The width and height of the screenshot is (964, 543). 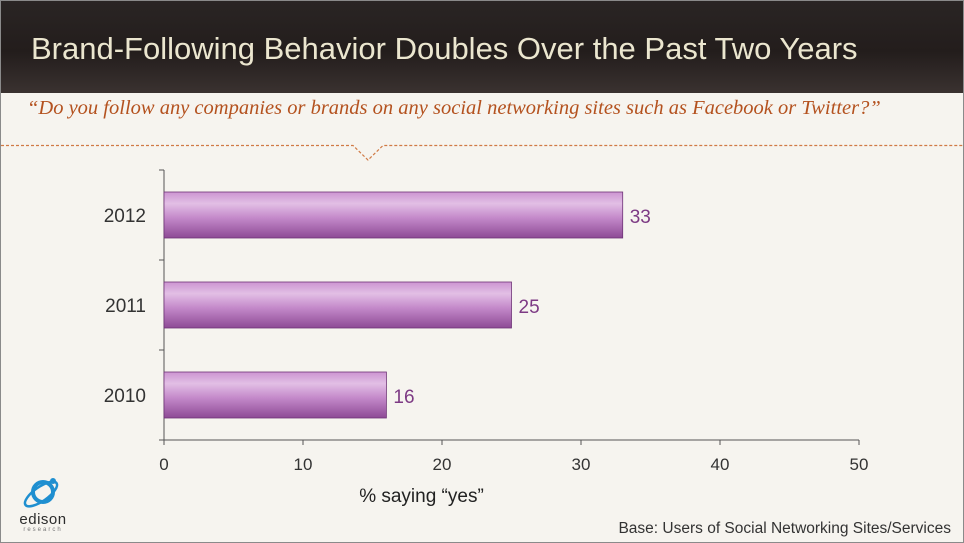 I want to click on y-category-label: 2010, so click(x=125, y=396).